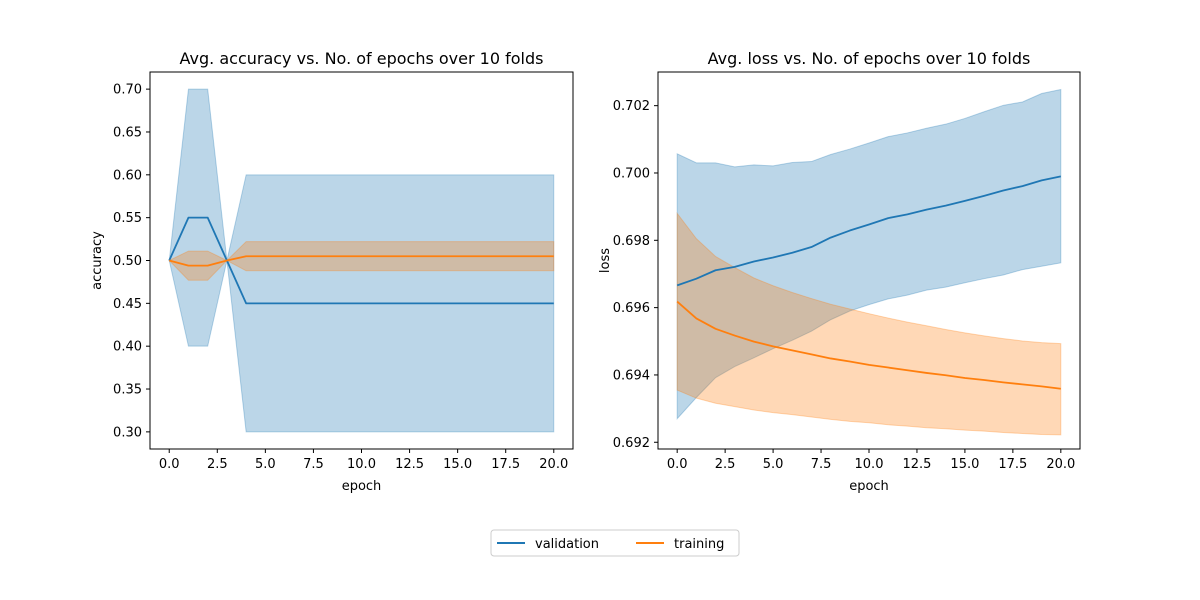 The height and width of the screenshot is (600, 1200). What do you see at coordinates (127, 175) in the screenshot?
I see `y-tick-label: 0.60` at bounding box center [127, 175].